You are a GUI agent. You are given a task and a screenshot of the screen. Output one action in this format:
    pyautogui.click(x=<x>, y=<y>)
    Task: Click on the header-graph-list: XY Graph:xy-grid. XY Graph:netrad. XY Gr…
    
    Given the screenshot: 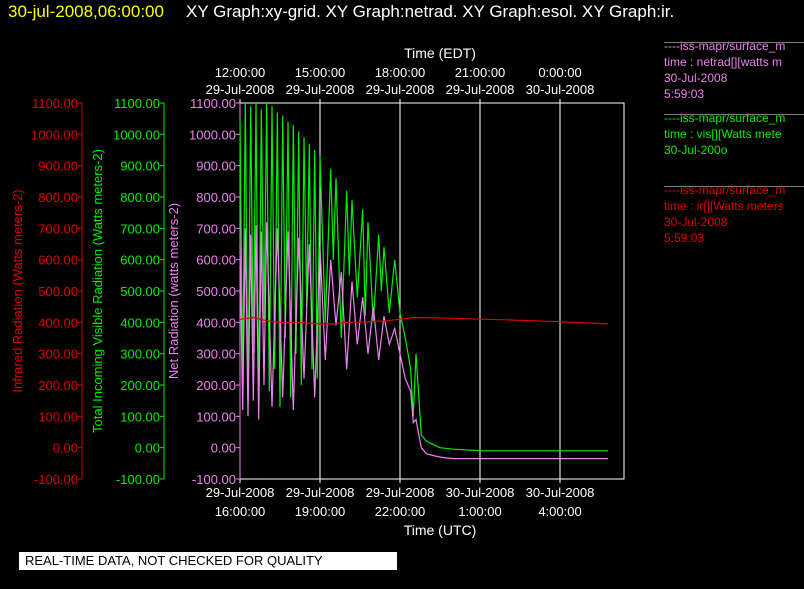 What is the action you would take?
    pyautogui.click(x=430, y=11)
    